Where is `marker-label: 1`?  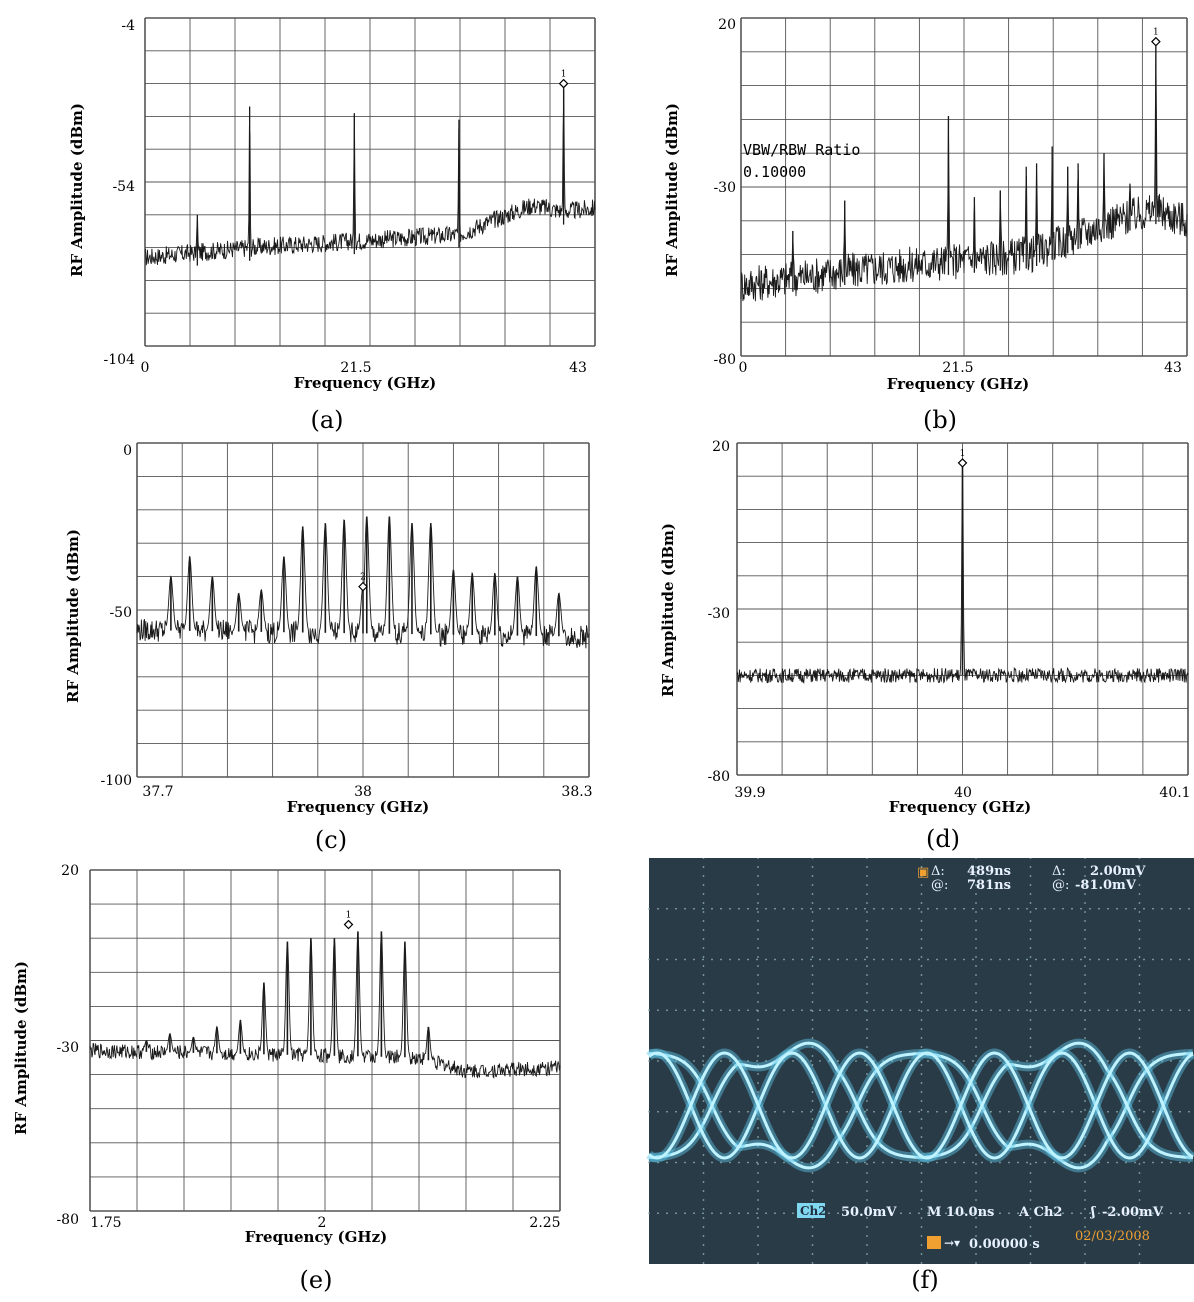 marker-label: 1 is located at coordinates (349, 916).